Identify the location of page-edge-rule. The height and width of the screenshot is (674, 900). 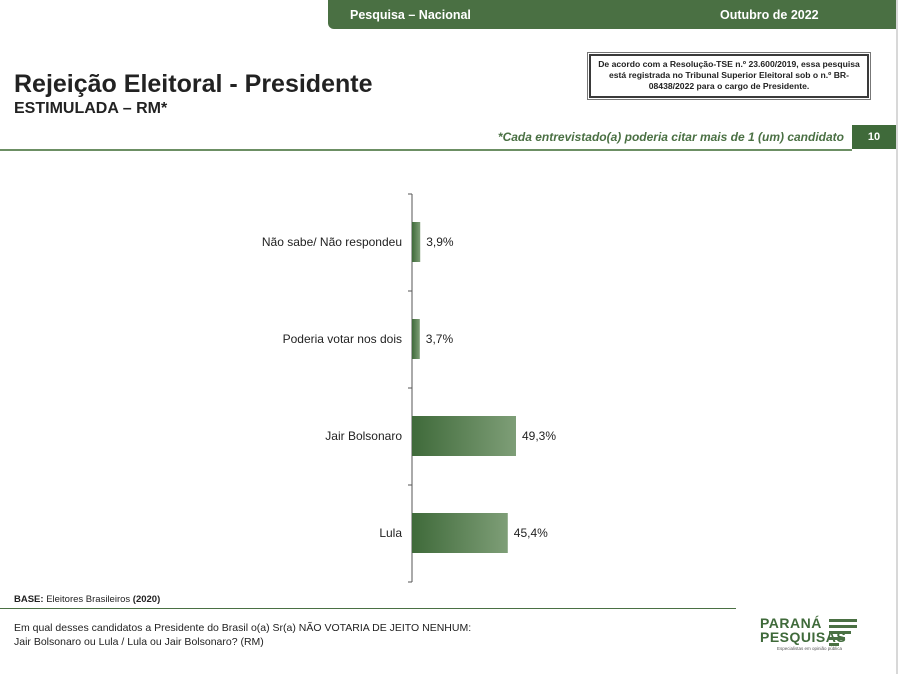
(897, 337).